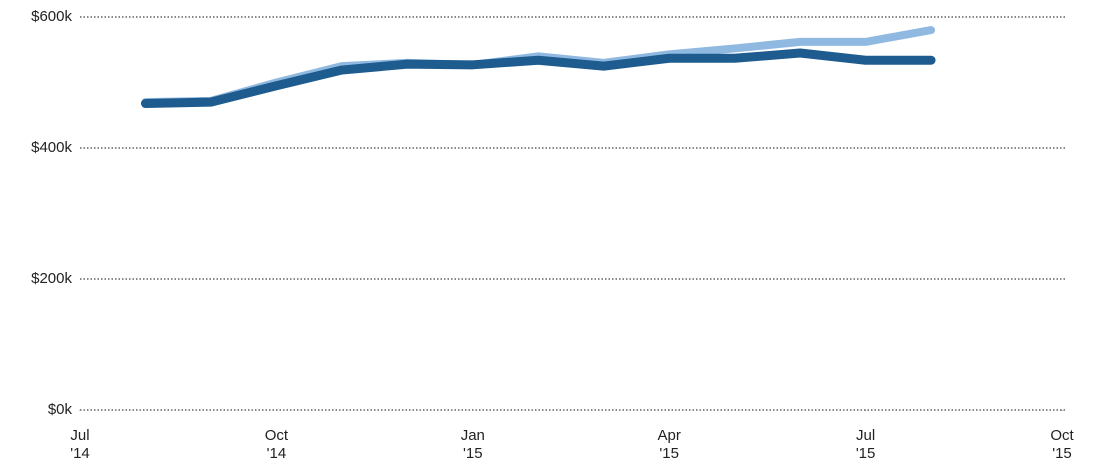 The image size is (1098, 475). What do you see at coordinates (276, 444) in the screenshot?
I see `x-tick-label: Oct '14` at bounding box center [276, 444].